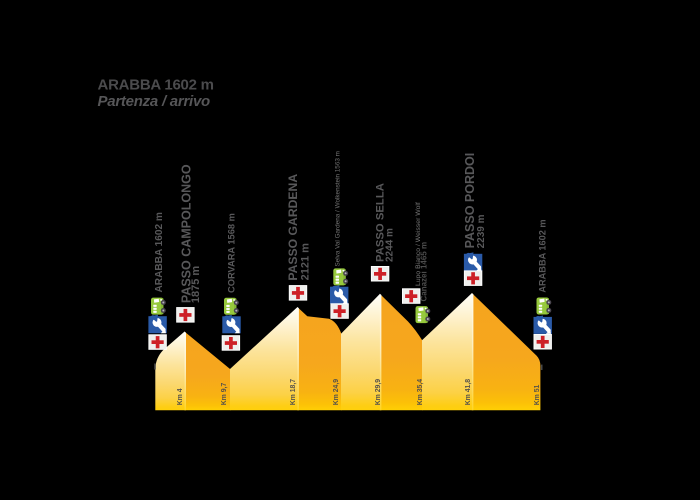 The width and height of the screenshot is (700, 500). I want to click on svg-text: PASSO CAMPOLONGO, so click(187, 233).